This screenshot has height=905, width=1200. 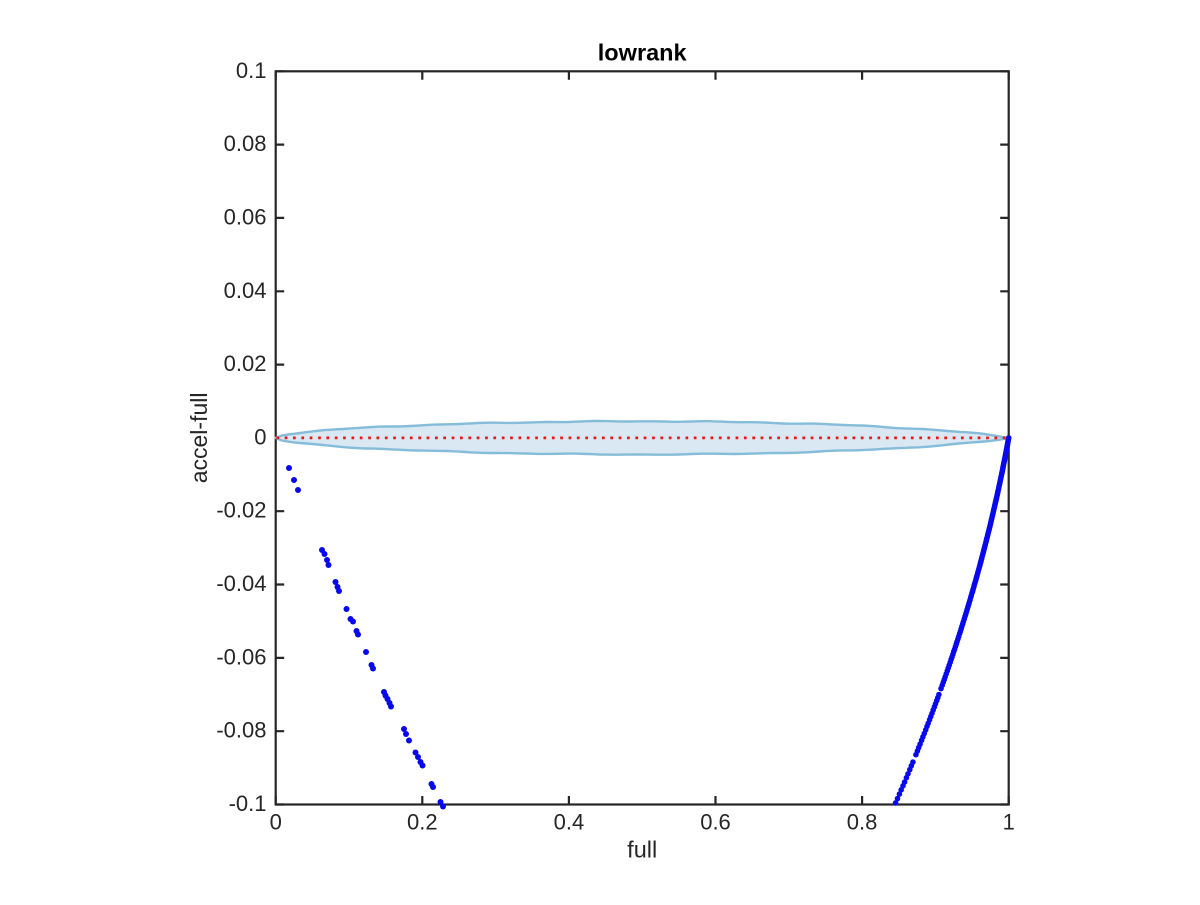 What do you see at coordinates (241, 510) in the screenshot?
I see `svg-text: -0.02` at bounding box center [241, 510].